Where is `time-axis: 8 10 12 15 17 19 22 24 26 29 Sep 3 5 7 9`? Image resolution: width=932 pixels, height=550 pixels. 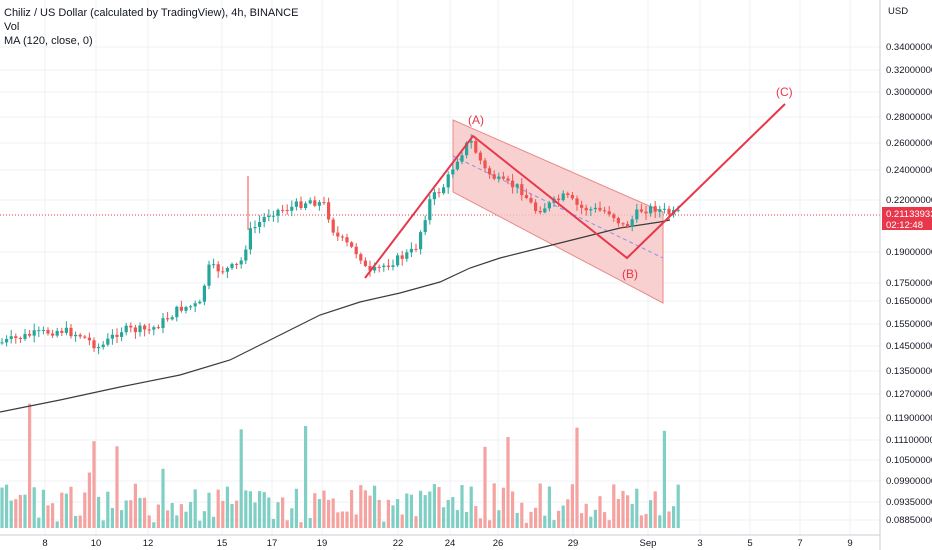
time-axis: 8 10 12 15 17 19 22 24 26 29 Sep 3 5 7 9 is located at coordinates (440, 541).